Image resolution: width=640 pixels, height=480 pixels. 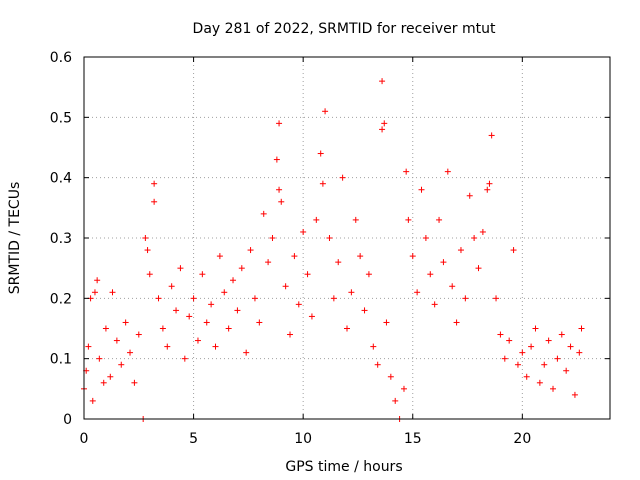 What do you see at coordinates (61, 360) in the screenshot?
I see `y-tick-label: 0.1` at bounding box center [61, 360].